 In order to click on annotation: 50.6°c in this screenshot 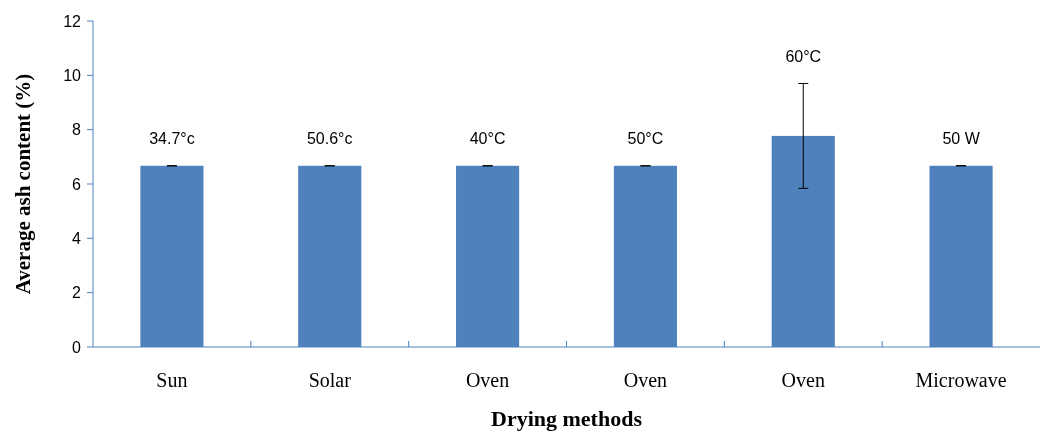, I will do `click(329, 139)`.